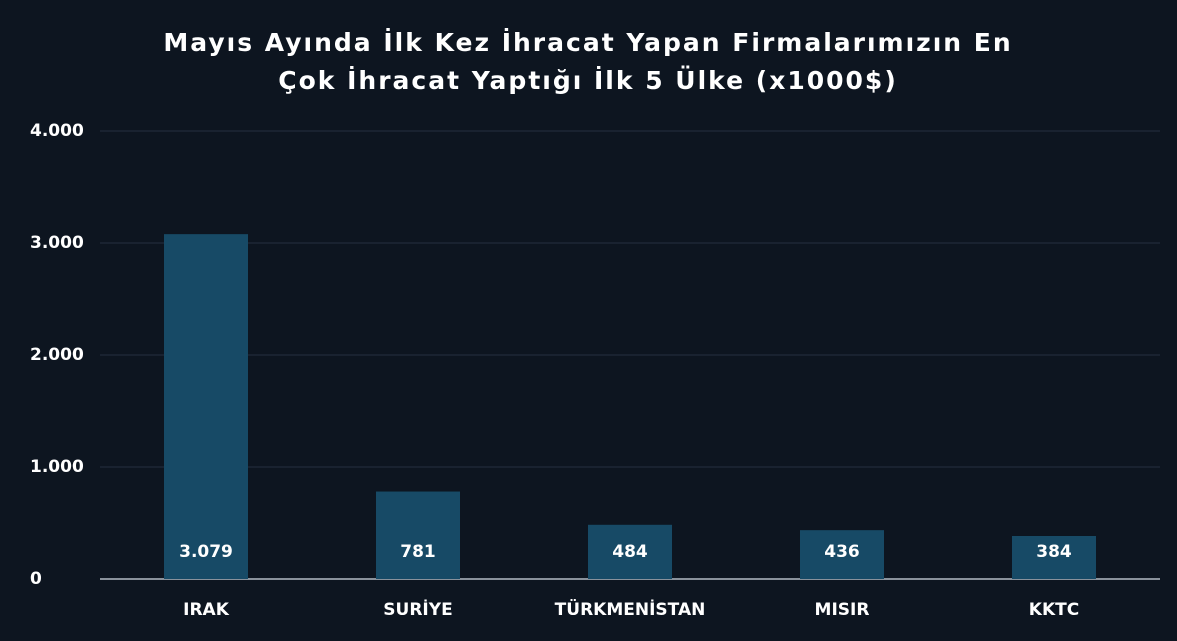 Image resolution: width=1177 pixels, height=641 pixels. Describe the element at coordinates (57, 355) in the screenshot. I see `y-tick-label: 2.000` at that location.